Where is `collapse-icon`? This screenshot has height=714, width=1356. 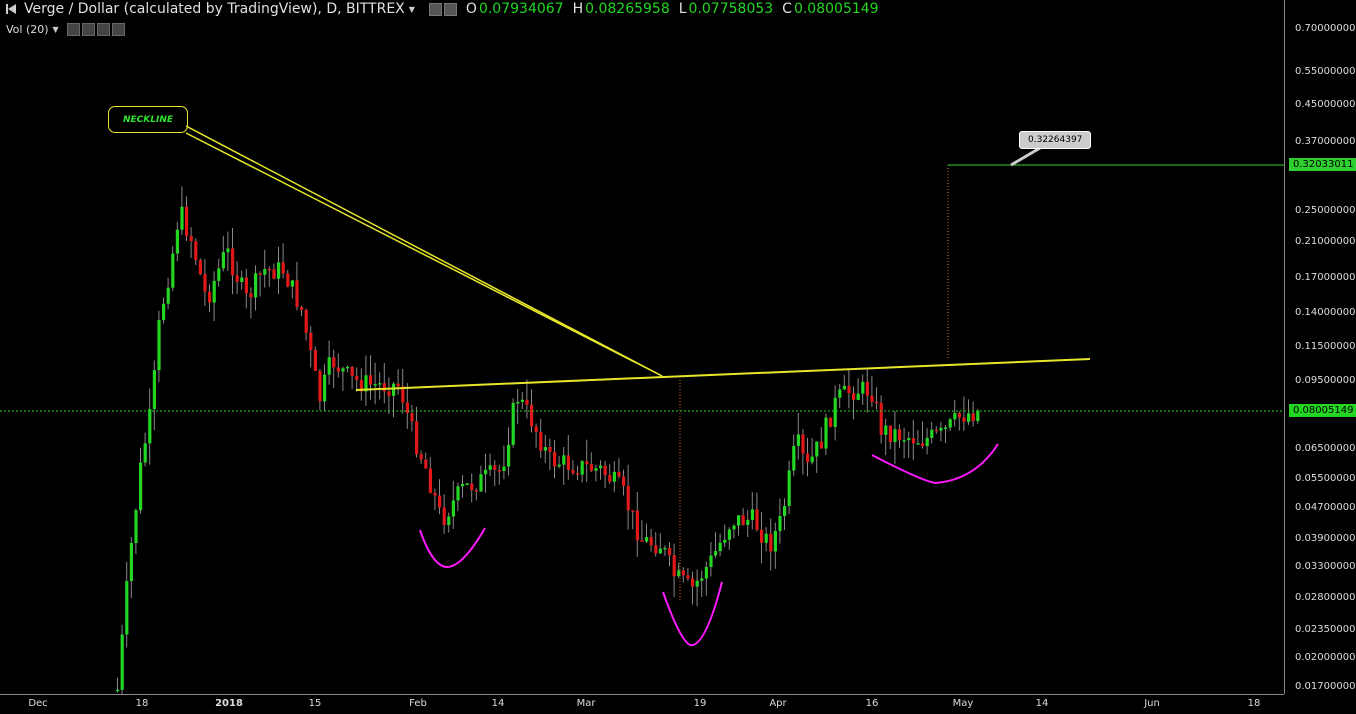 collapse-icon is located at coordinates (12, 9).